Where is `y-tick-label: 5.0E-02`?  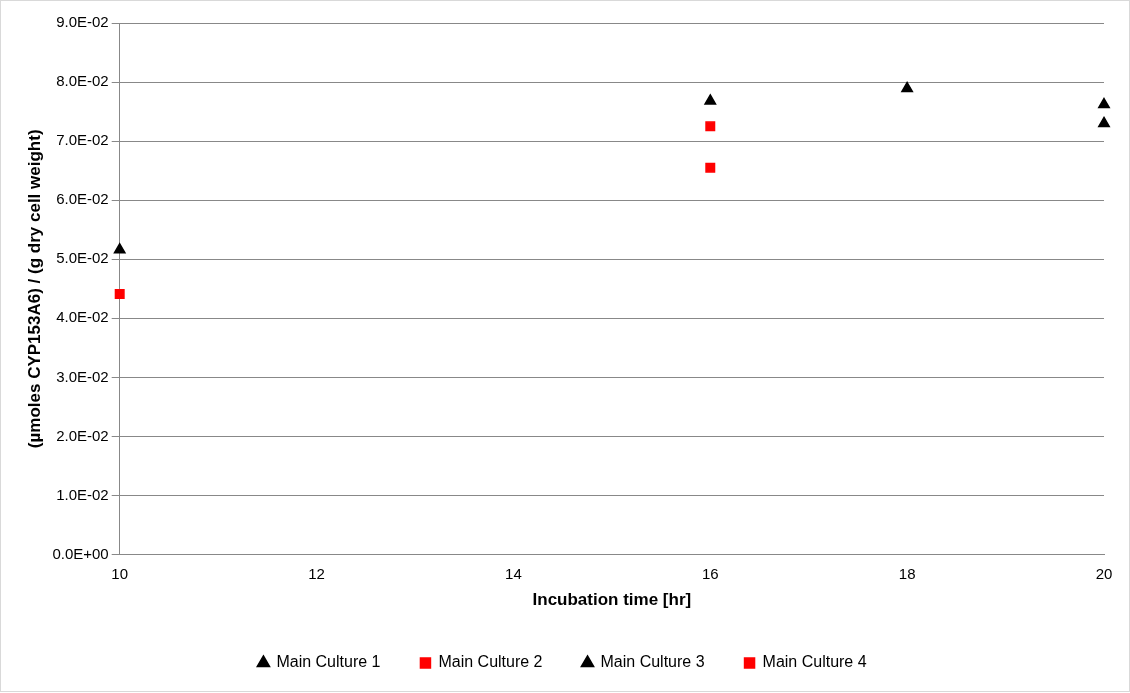 y-tick-label: 5.0E-02 is located at coordinates (82, 258).